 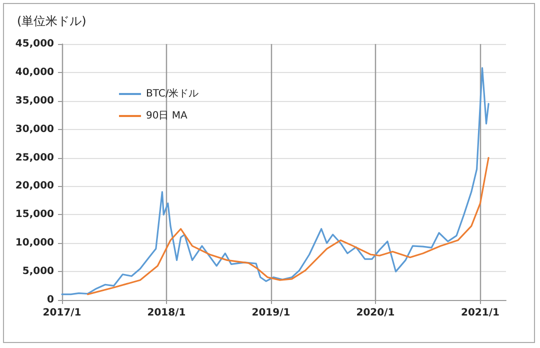 What do you see at coordinates (34, 44) in the screenshot?
I see `y-tick-label: 45,000` at bounding box center [34, 44].